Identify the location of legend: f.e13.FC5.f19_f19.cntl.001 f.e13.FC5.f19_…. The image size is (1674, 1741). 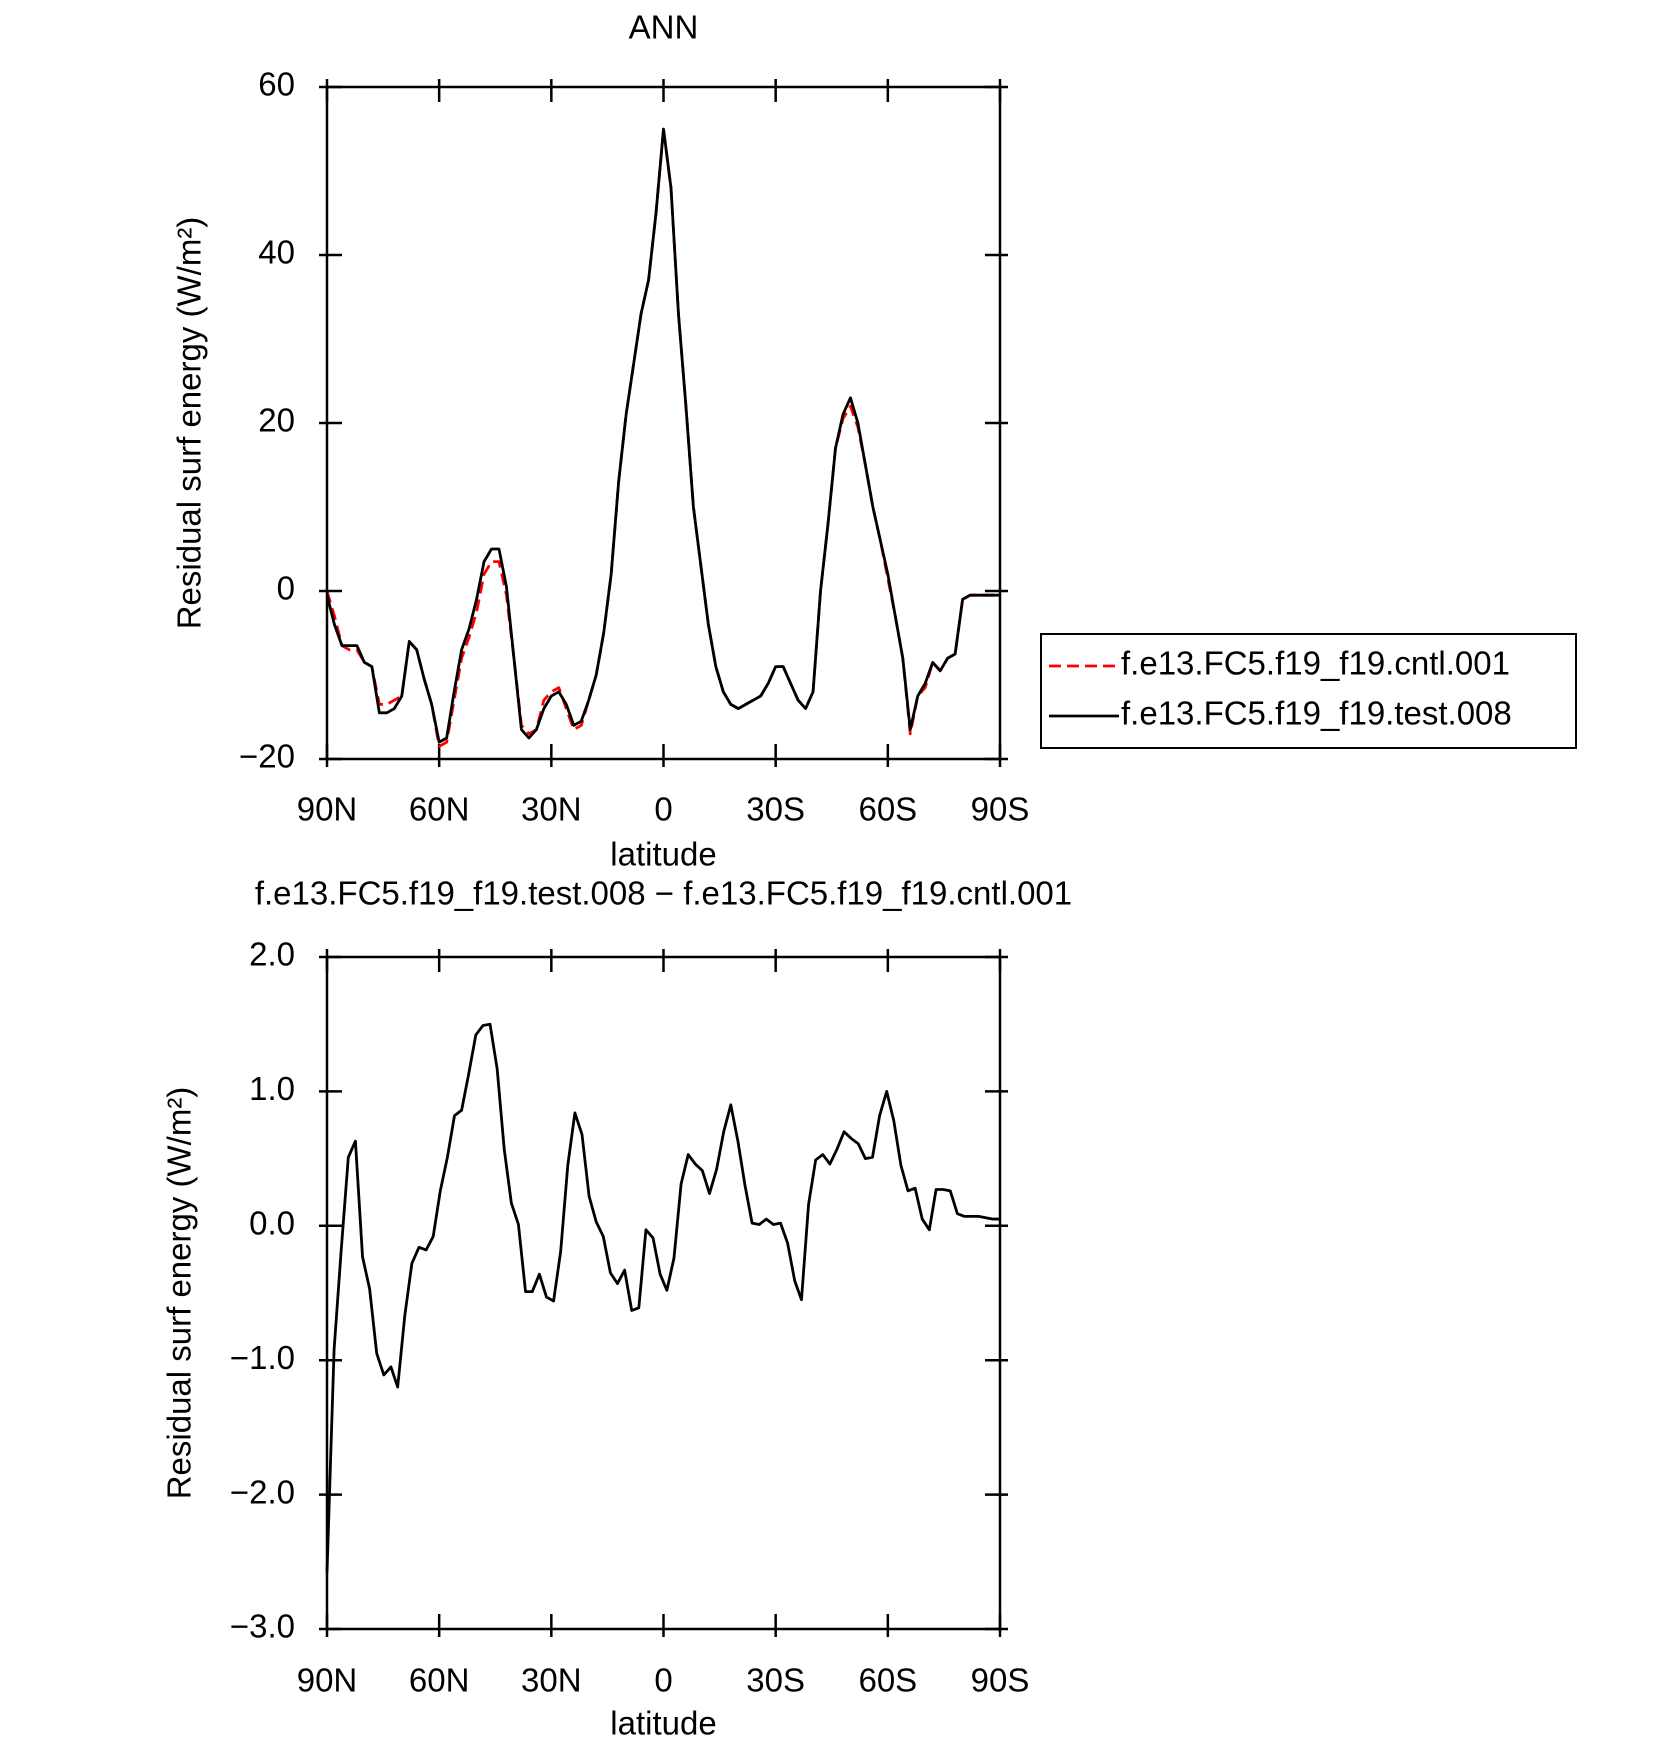
(1308, 691).